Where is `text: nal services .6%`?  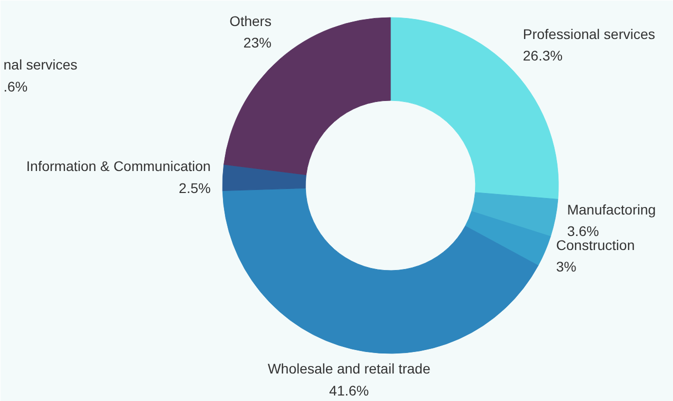
text: nal services .6% is located at coordinates (41, 75).